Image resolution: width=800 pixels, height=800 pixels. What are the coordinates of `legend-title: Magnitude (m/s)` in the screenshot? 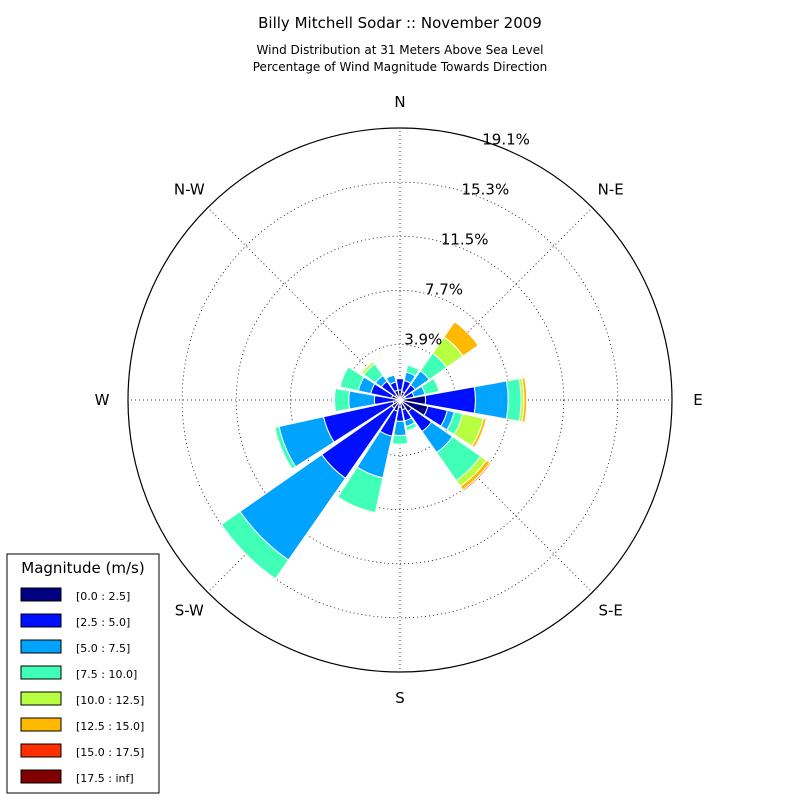 It's located at (82, 568).